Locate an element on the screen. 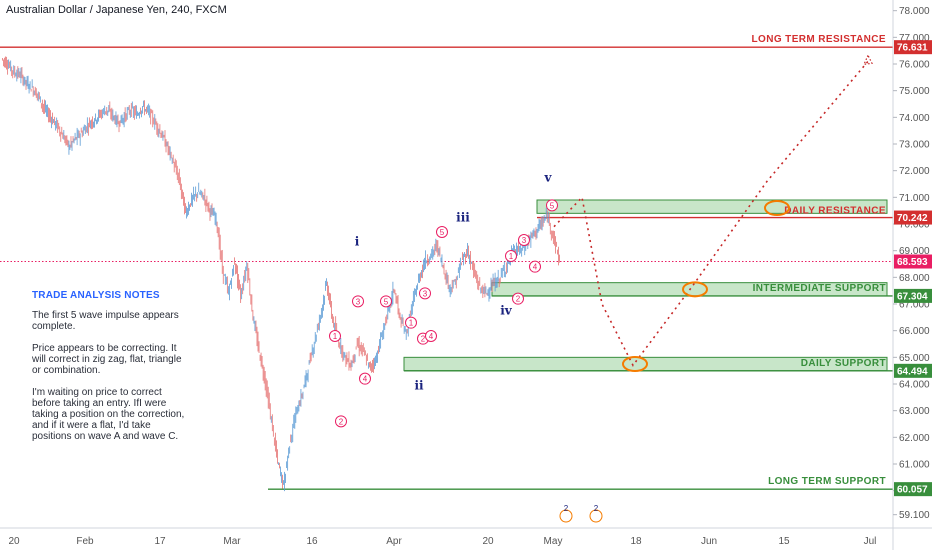 This screenshot has width=932, height=550. price-tick-label: 69.000 is located at coordinates (914, 251).